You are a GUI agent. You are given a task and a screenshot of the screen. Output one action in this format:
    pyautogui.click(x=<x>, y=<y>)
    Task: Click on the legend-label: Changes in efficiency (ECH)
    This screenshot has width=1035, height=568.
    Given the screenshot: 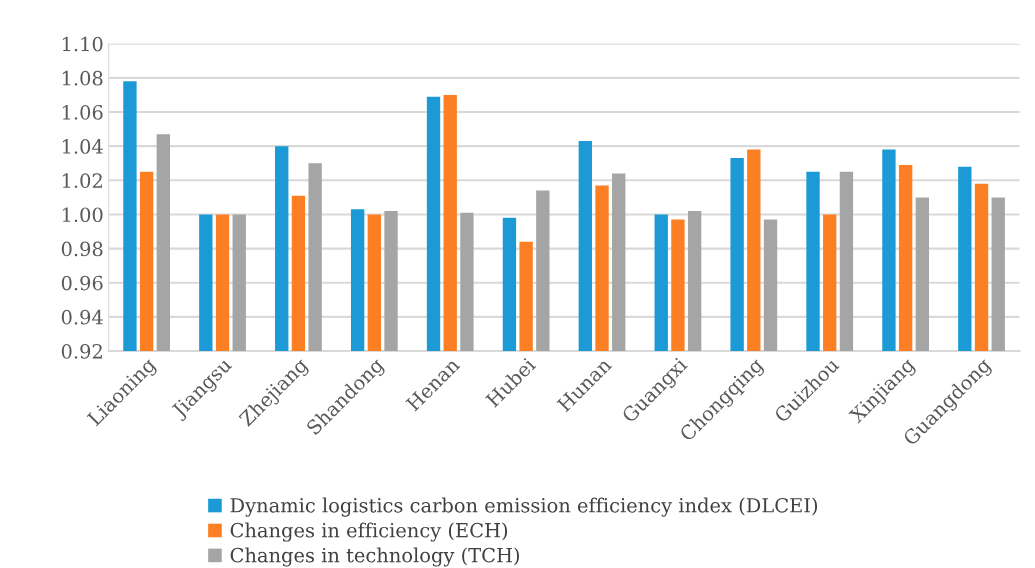 What is the action you would take?
    pyautogui.click(x=369, y=532)
    